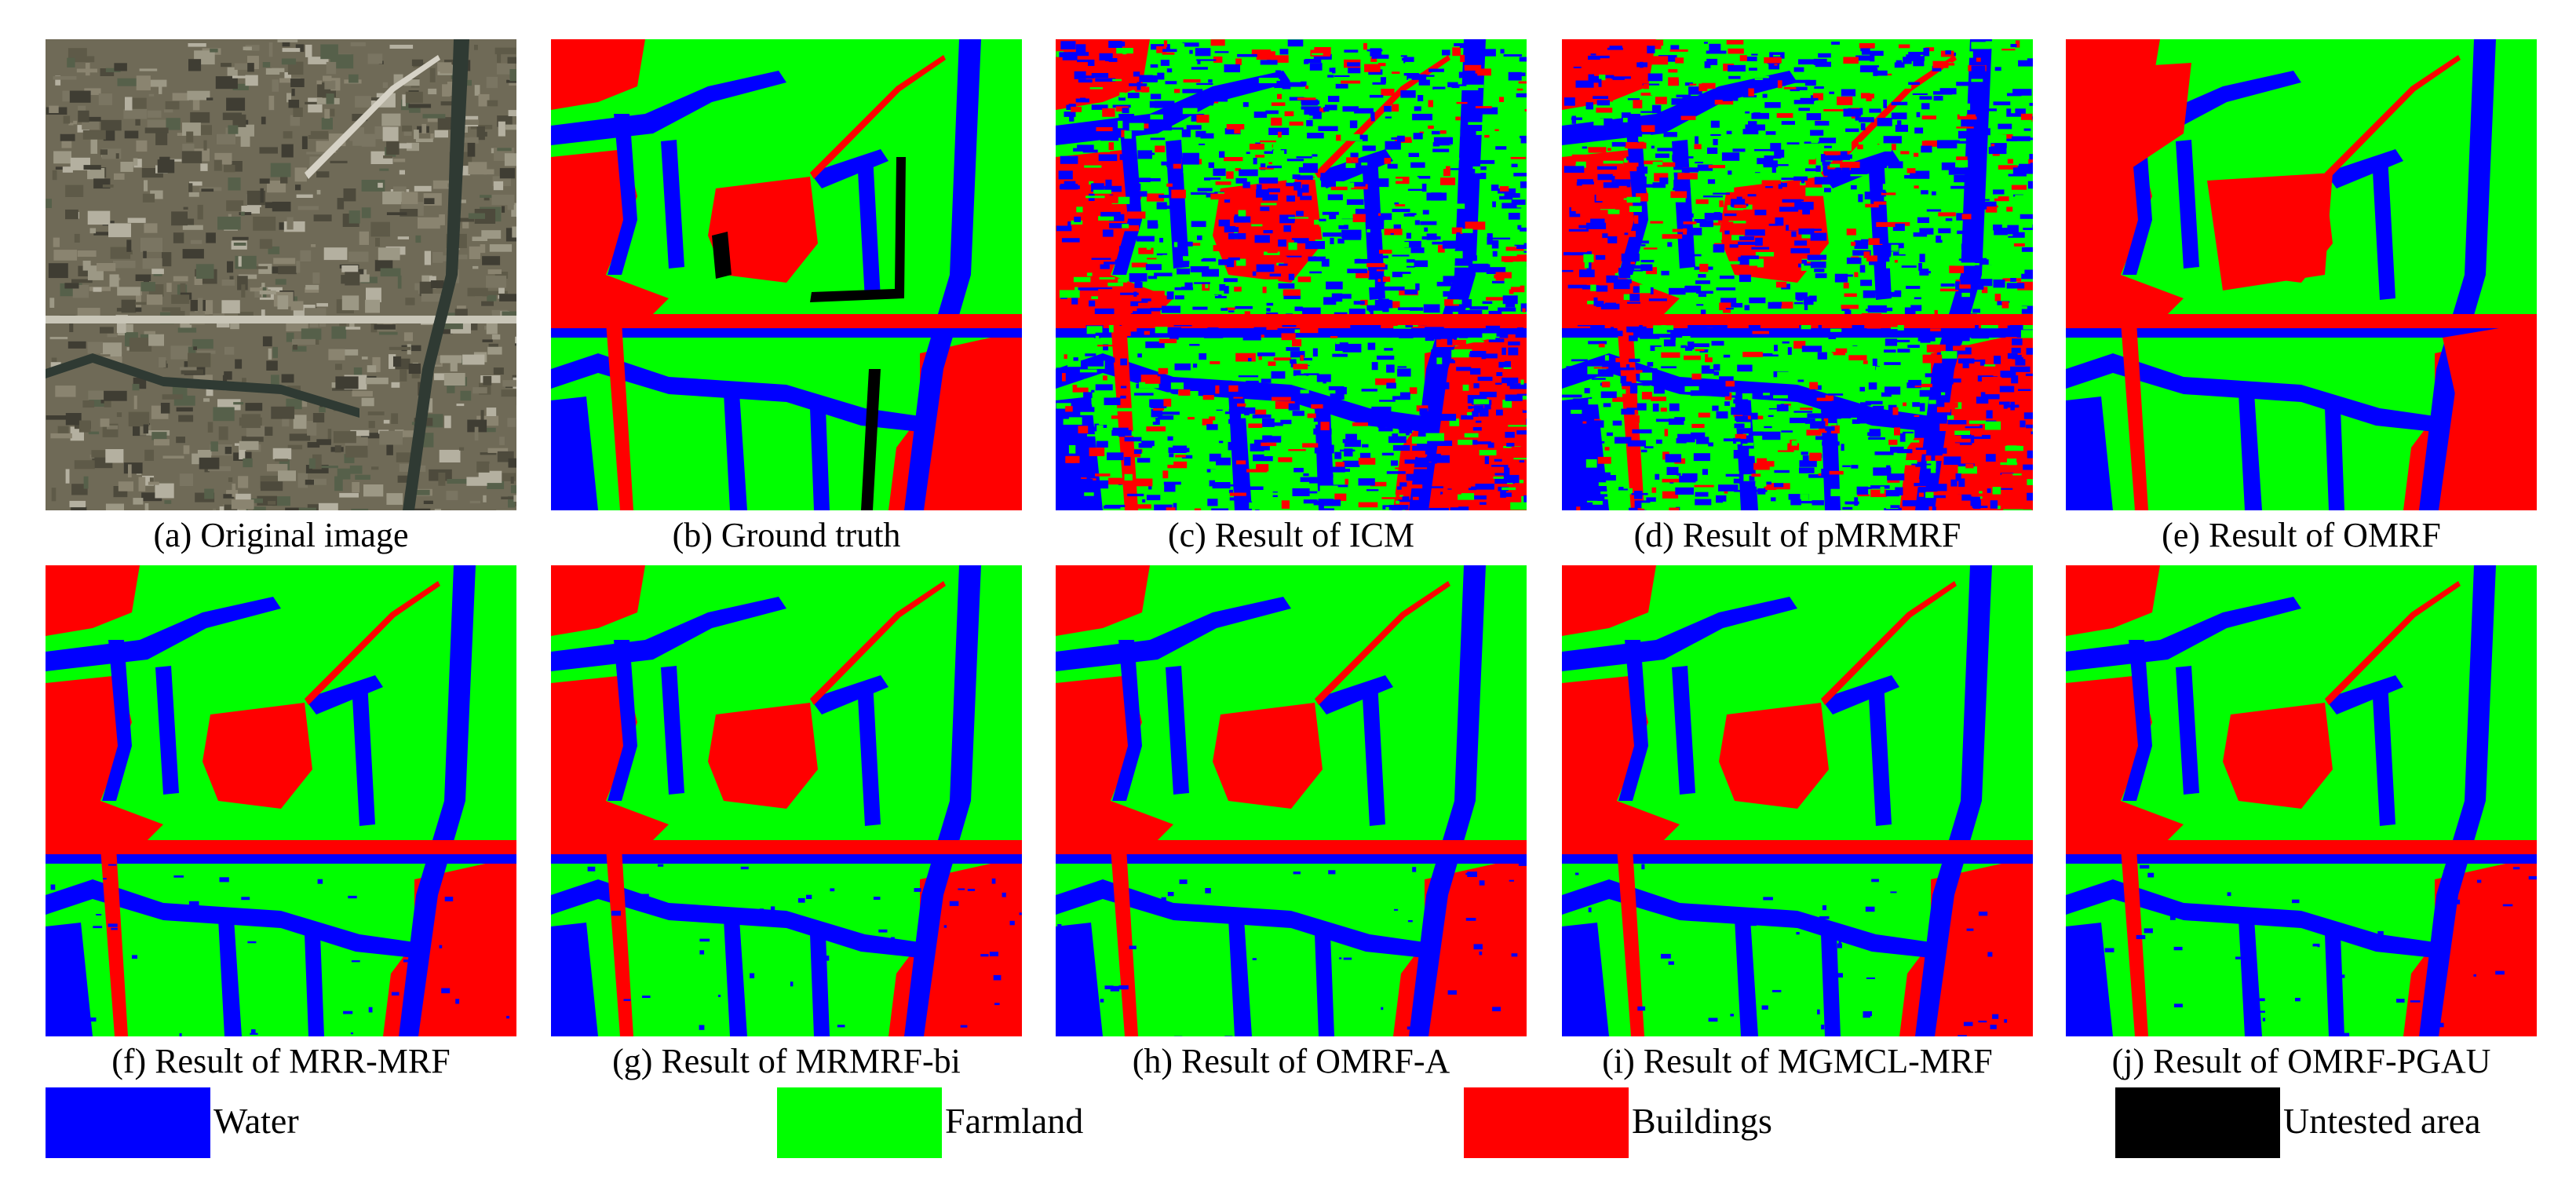  I want to click on panel-caption-c: (c) Result of ICM, so click(1291, 535).